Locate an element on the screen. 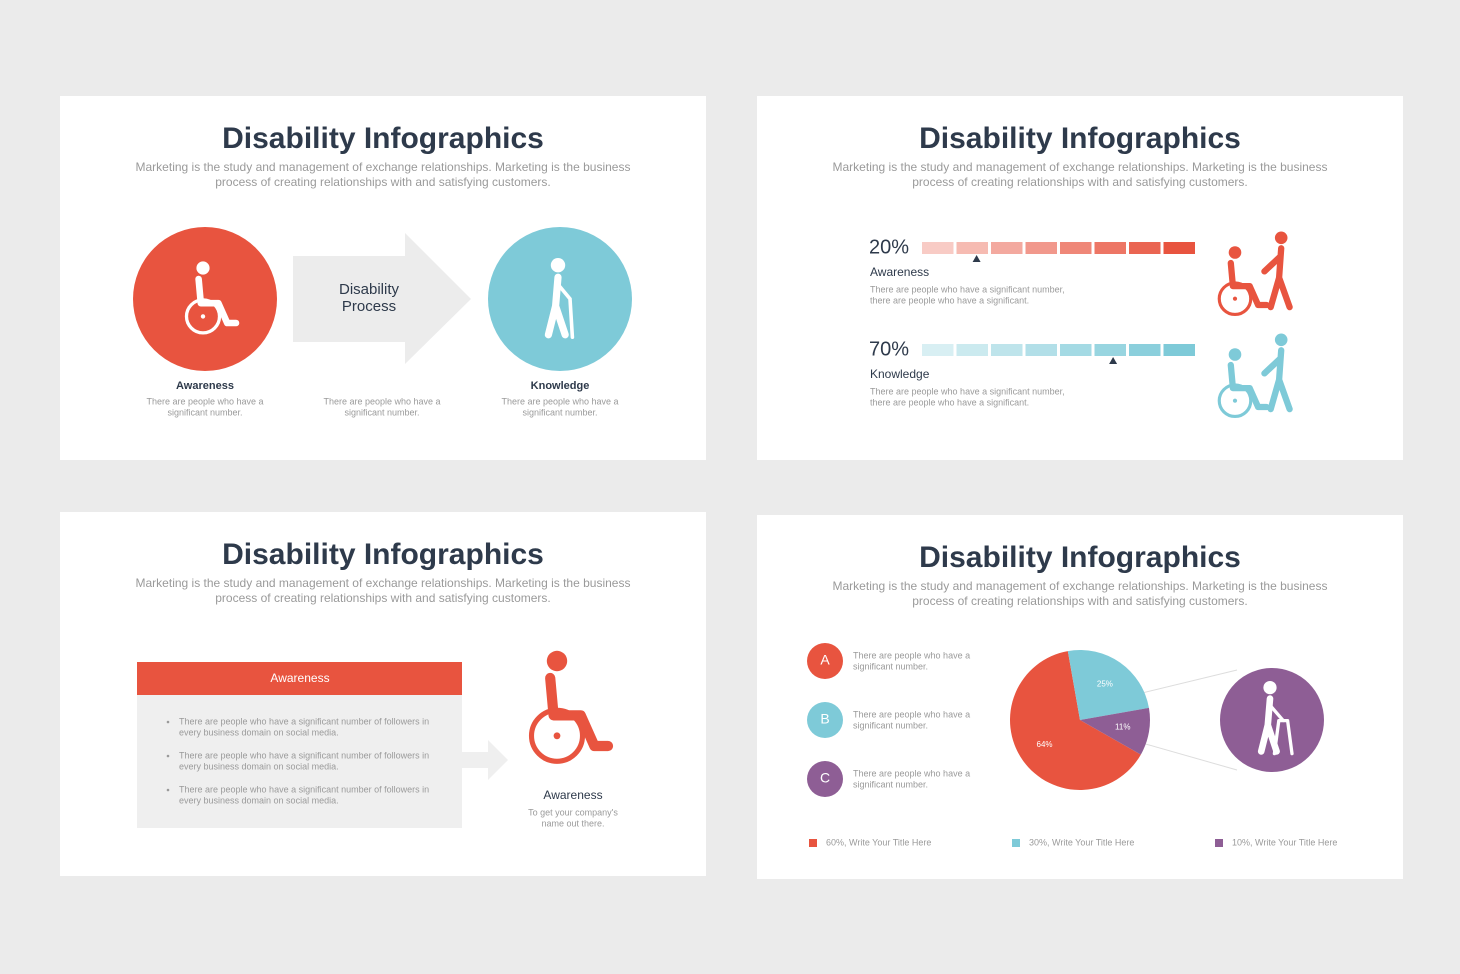  arrow-label: Process is located at coordinates (369, 306).